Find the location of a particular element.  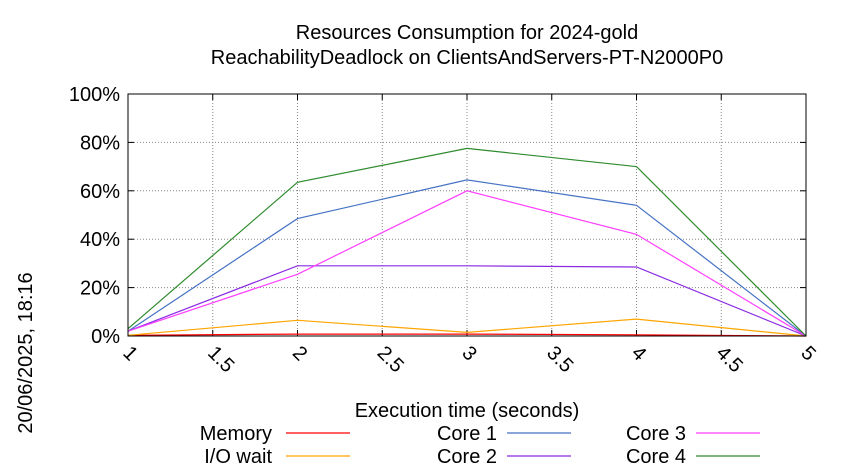

y-tick-label: 100% is located at coordinates (94, 95).